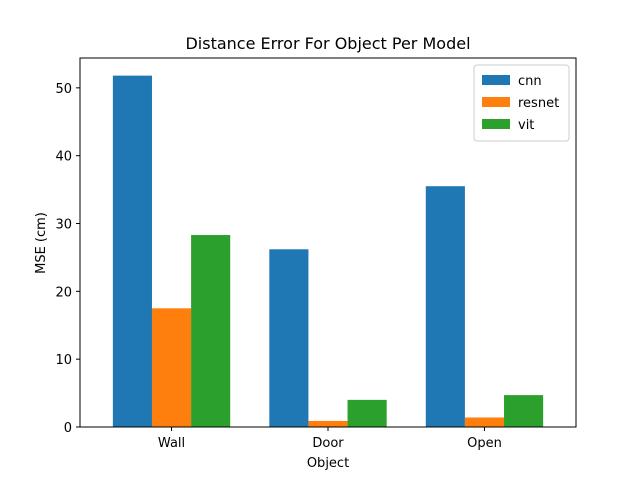 The image size is (640, 480). Describe the element at coordinates (328, 423) in the screenshot. I see `bar-resnet-door` at that location.